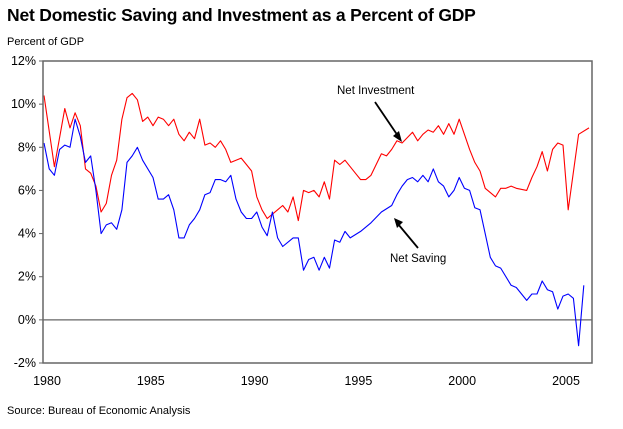 This screenshot has width=623, height=429. Describe the element at coordinates (376, 91) in the screenshot. I see `annotation-net-investment: Net Investment` at that location.